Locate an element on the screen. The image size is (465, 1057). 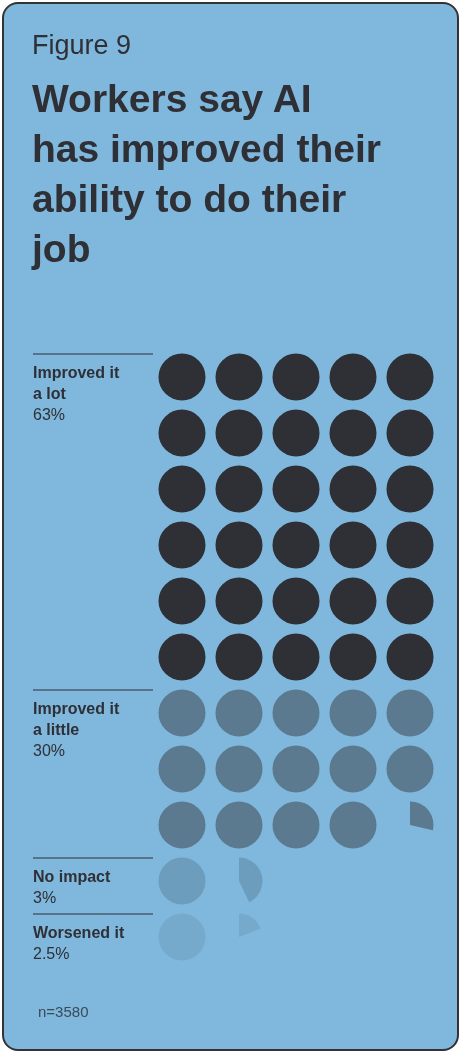
text: Workers say AI has improved their ability to do their job is located at coordinates (207, 174).